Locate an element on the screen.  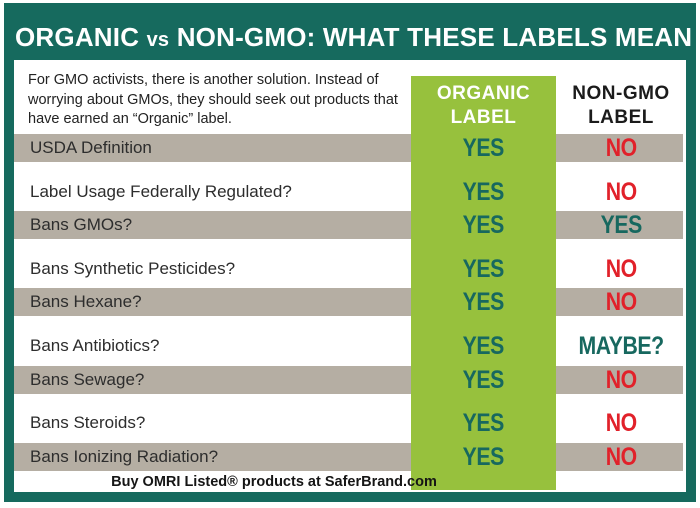
row-label: Bans GMOs? is located at coordinates (81, 225).